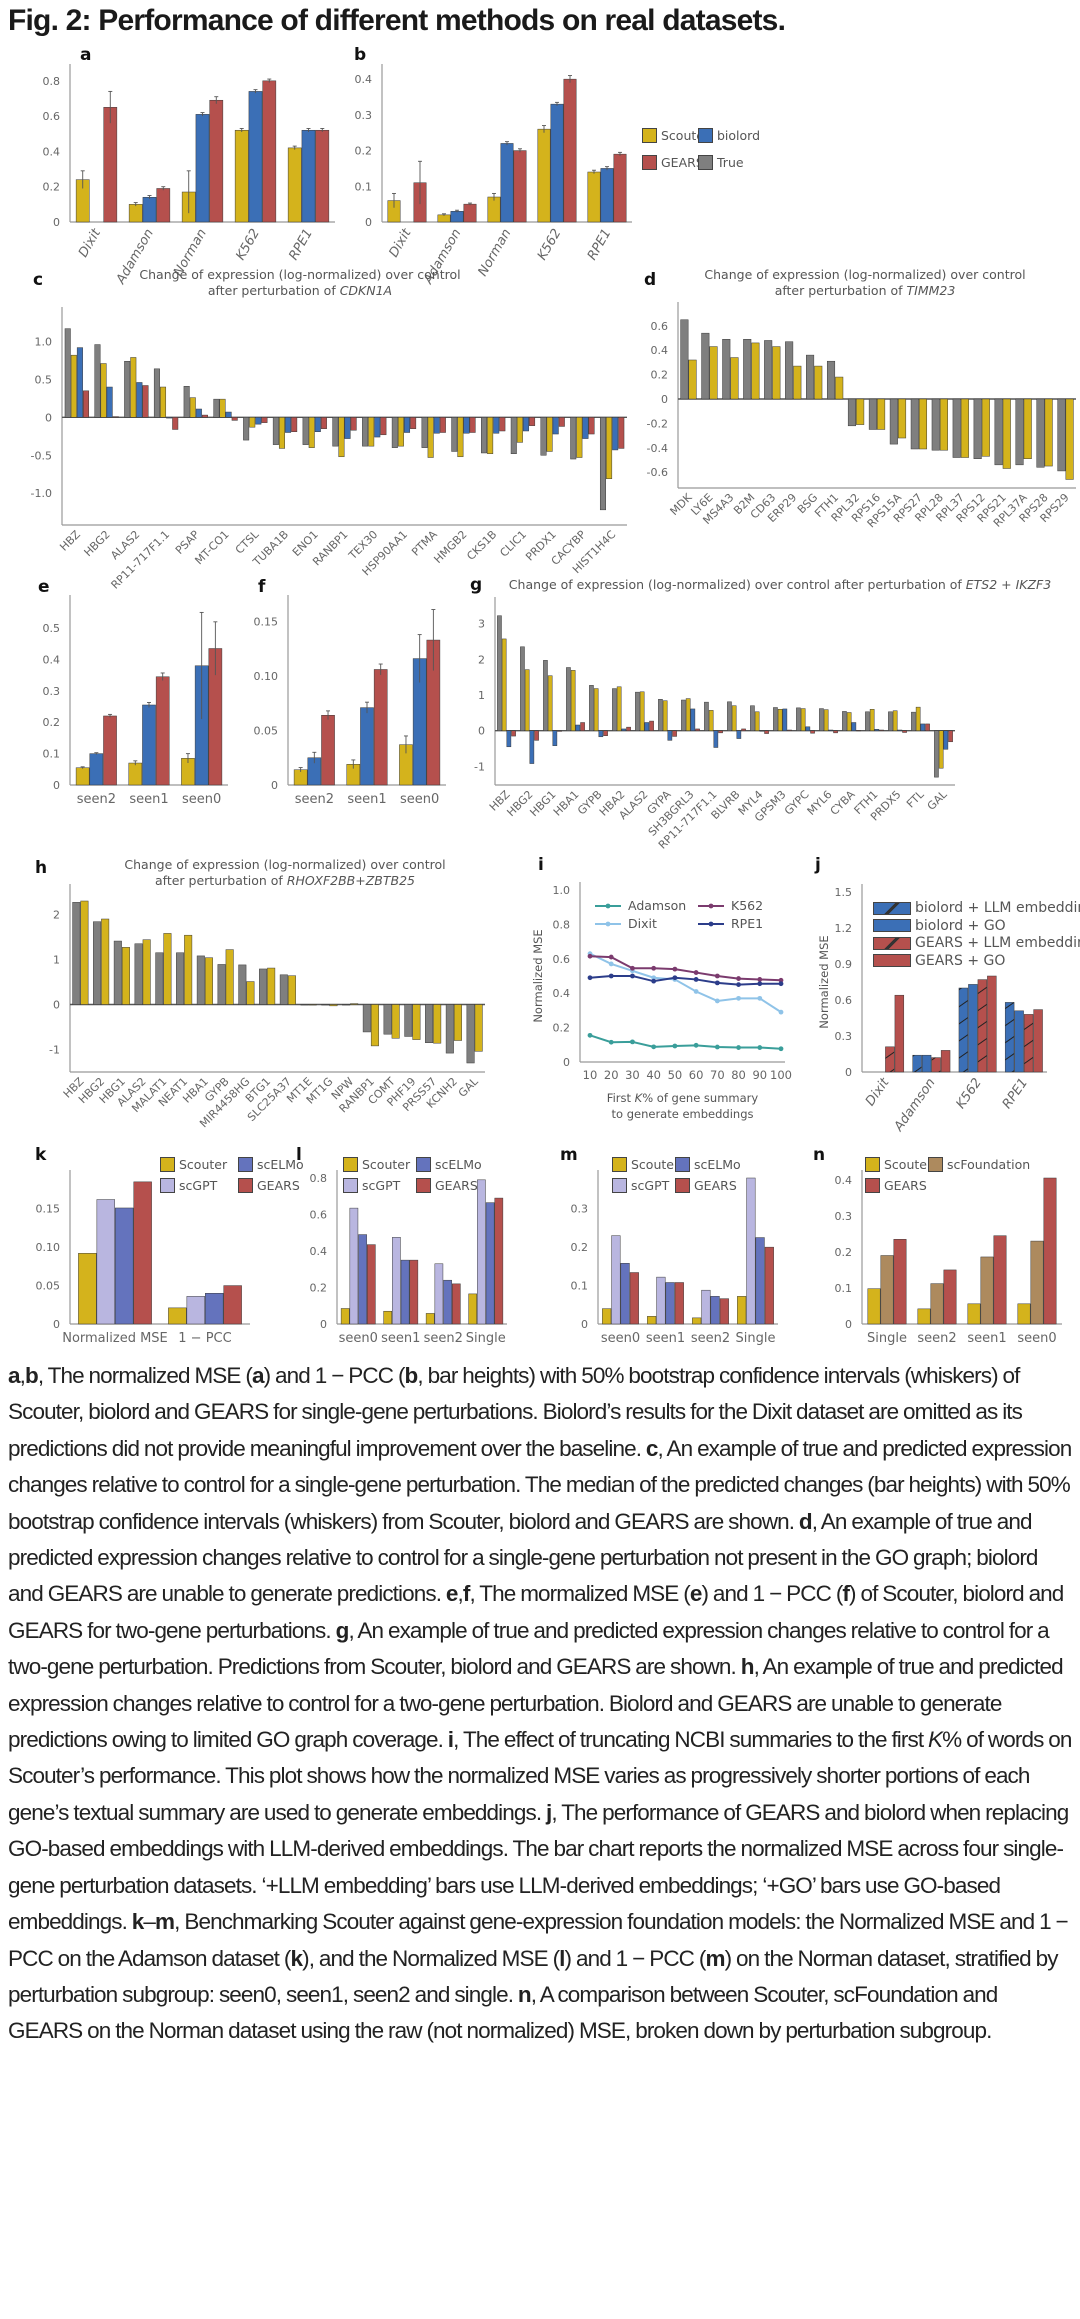 This screenshot has height=2319, width=1080. What do you see at coordinates (41, 868) in the screenshot?
I see `panel-label: h` at bounding box center [41, 868].